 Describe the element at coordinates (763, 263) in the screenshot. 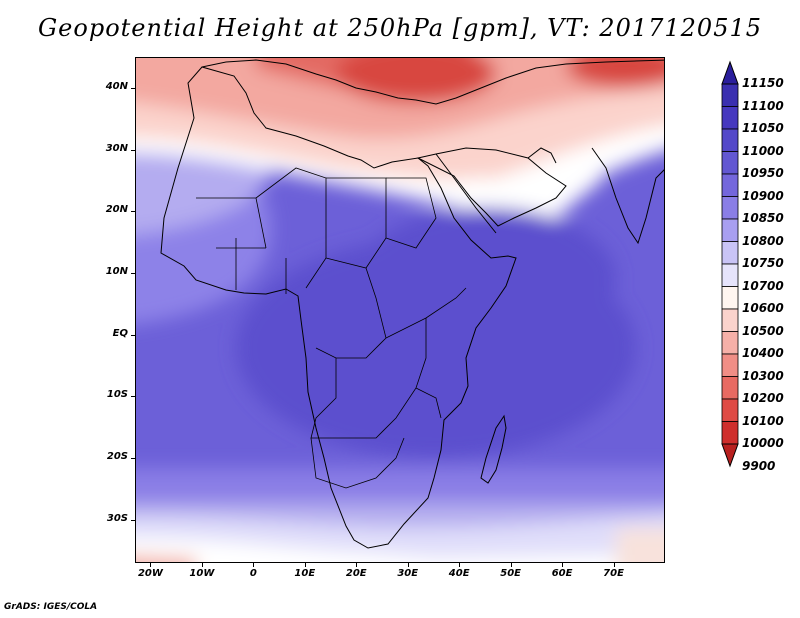

I see `colorbar-label: 10750` at that location.